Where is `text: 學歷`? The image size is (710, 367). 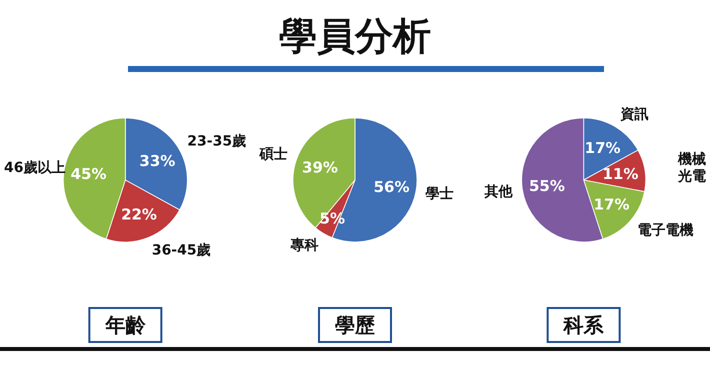 text: 學歷 is located at coordinates (355, 325).